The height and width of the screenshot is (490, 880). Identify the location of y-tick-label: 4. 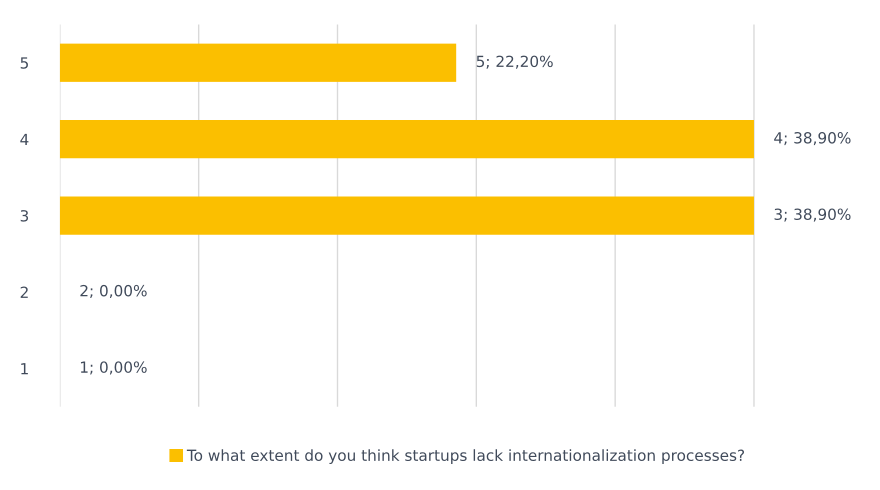
(24, 139).